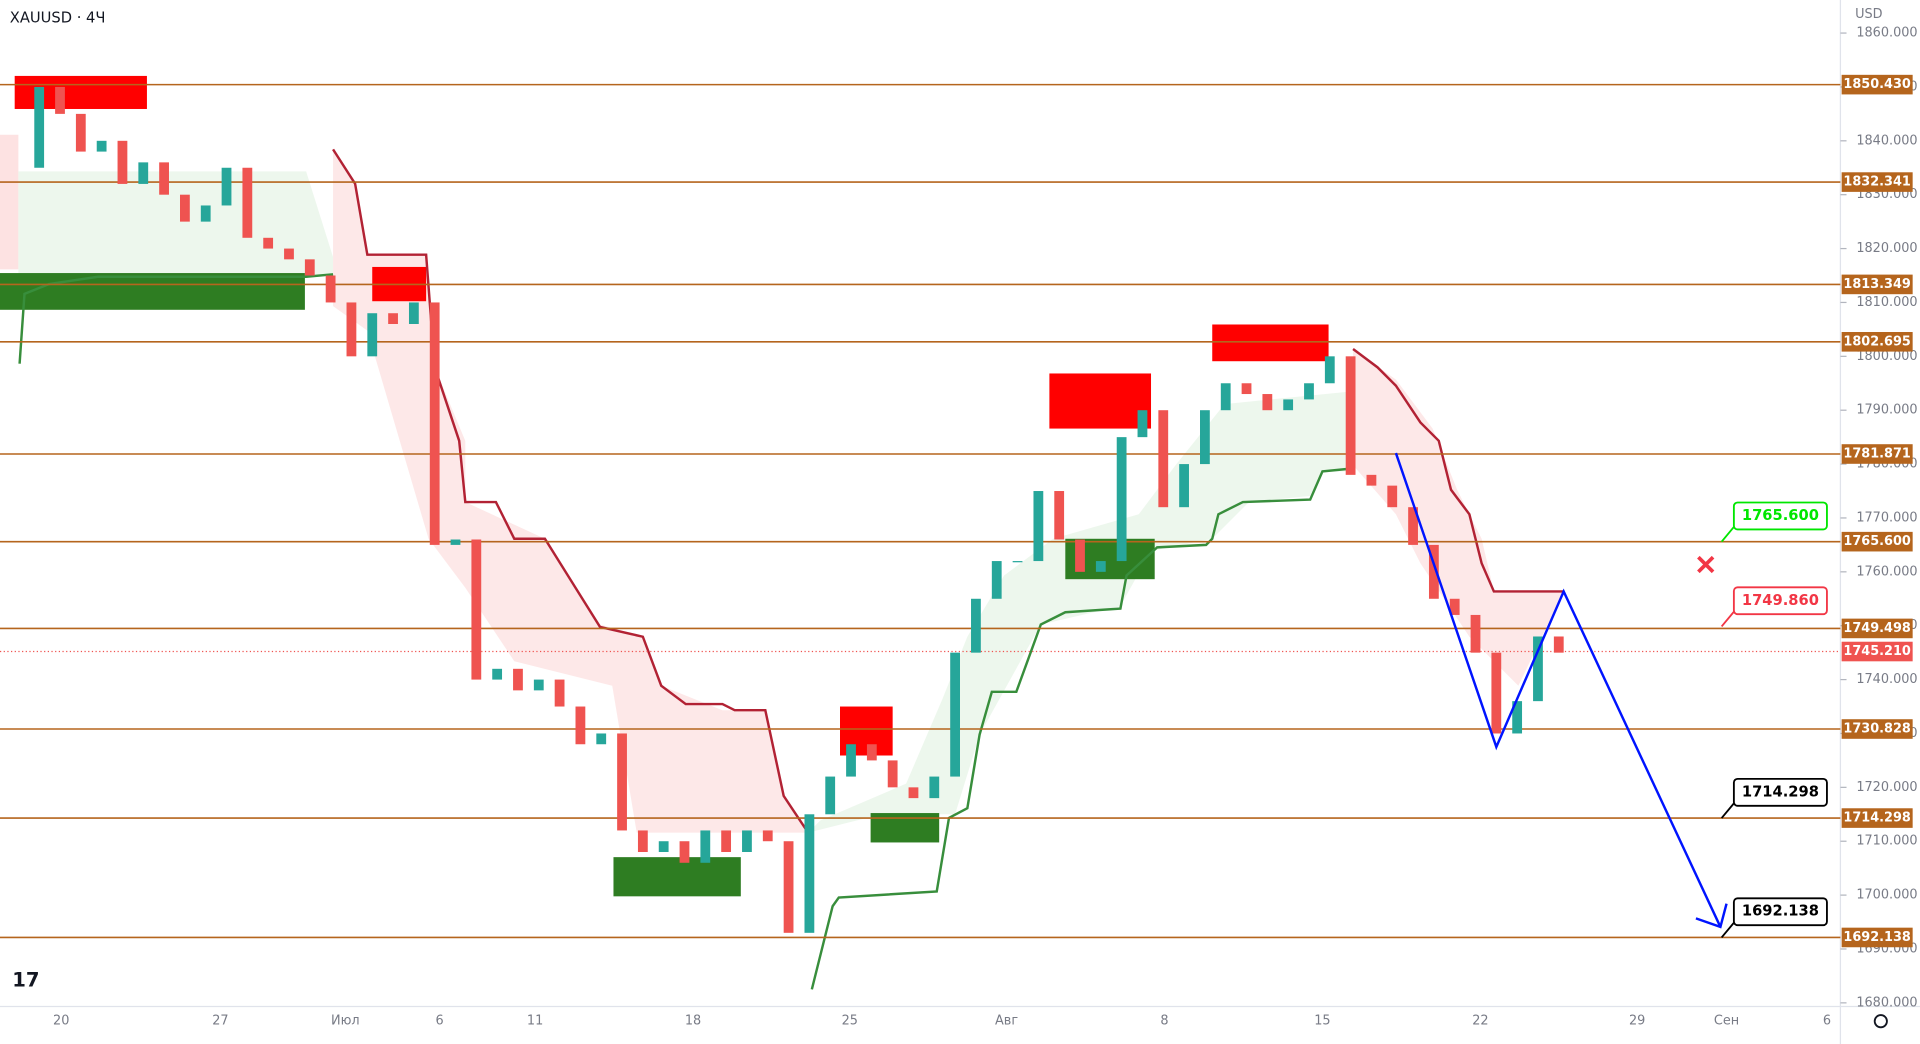 The width and height of the screenshot is (1920, 1044). What do you see at coordinates (58, 17) in the screenshot?
I see `symbol: XAUUSD · 4Ч` at bounding box center [58, 17].